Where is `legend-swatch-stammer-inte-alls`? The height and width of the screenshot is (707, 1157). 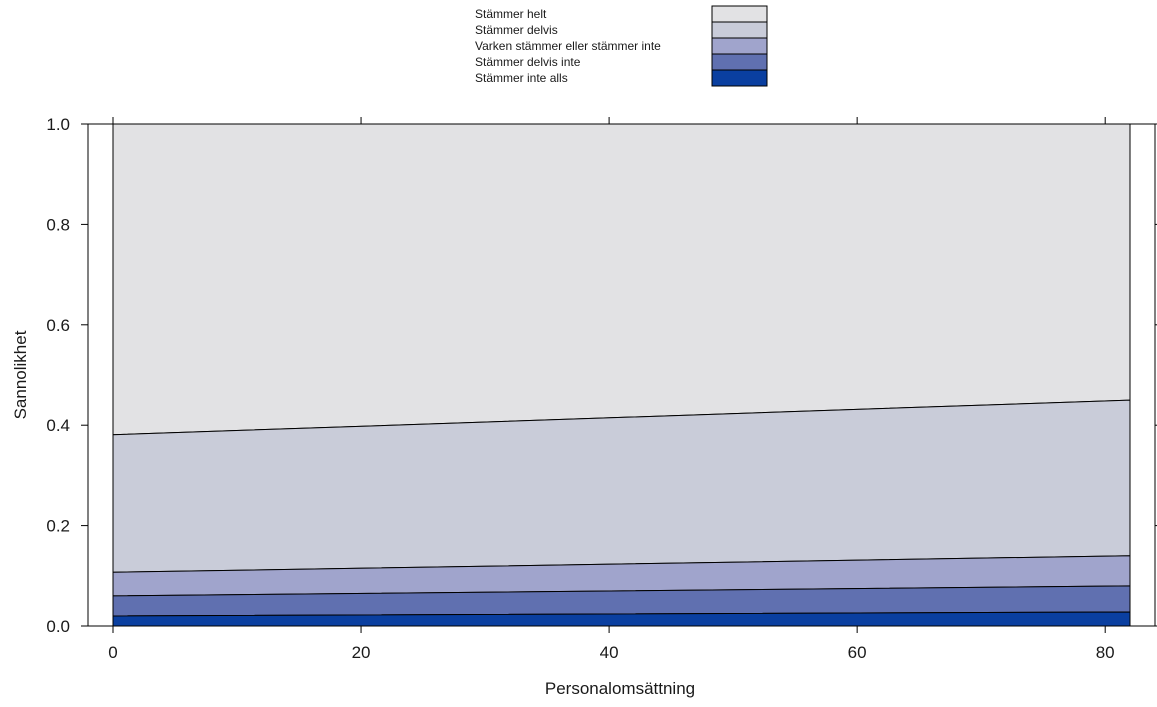 legend-swatch-stammer-inte-alls is located at coordinates (739, 78).